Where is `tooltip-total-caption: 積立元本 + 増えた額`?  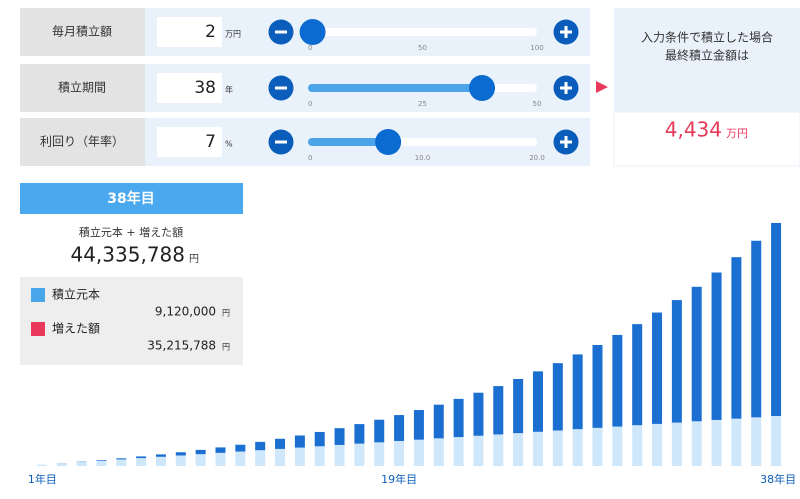 tooltip-total-caption: 積立元本 + 増えた額 is located at coordinates (131, 232).